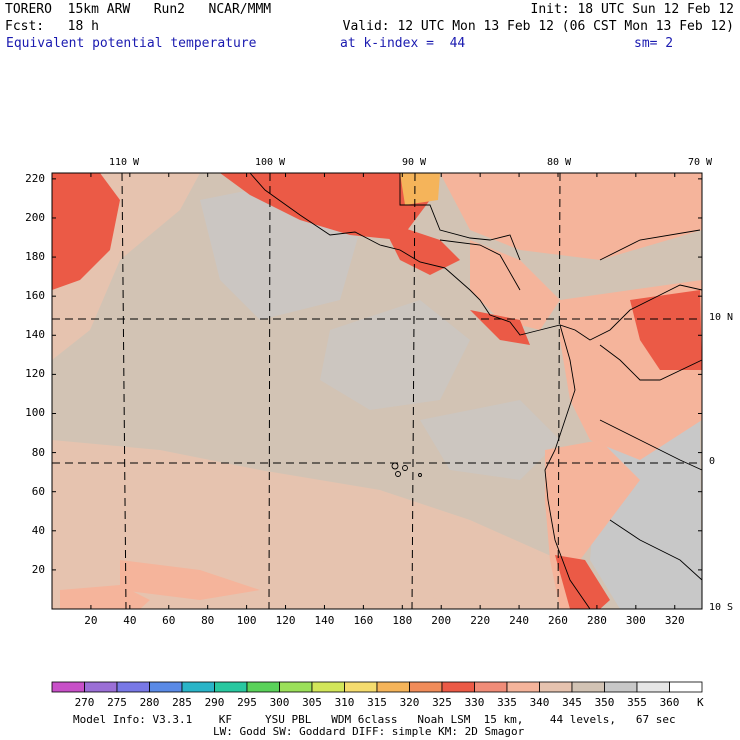 The image size is (740, 740). Describe the element at coordinates (117, 702) in the screenshot. I see `colorbar-tick-label: 275` at that location.